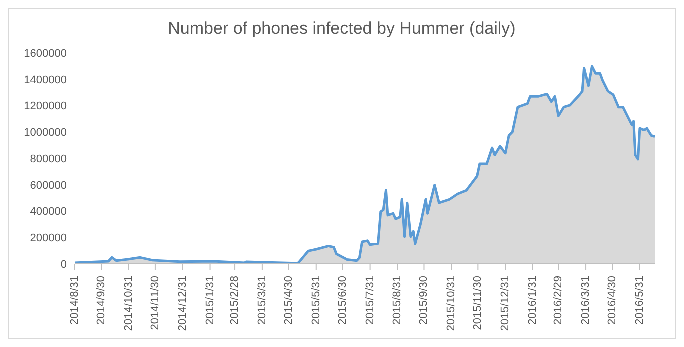  Describe the element at coordinates (63, 264) in the screenshot. I see `y-tick-label: 0` at that location.